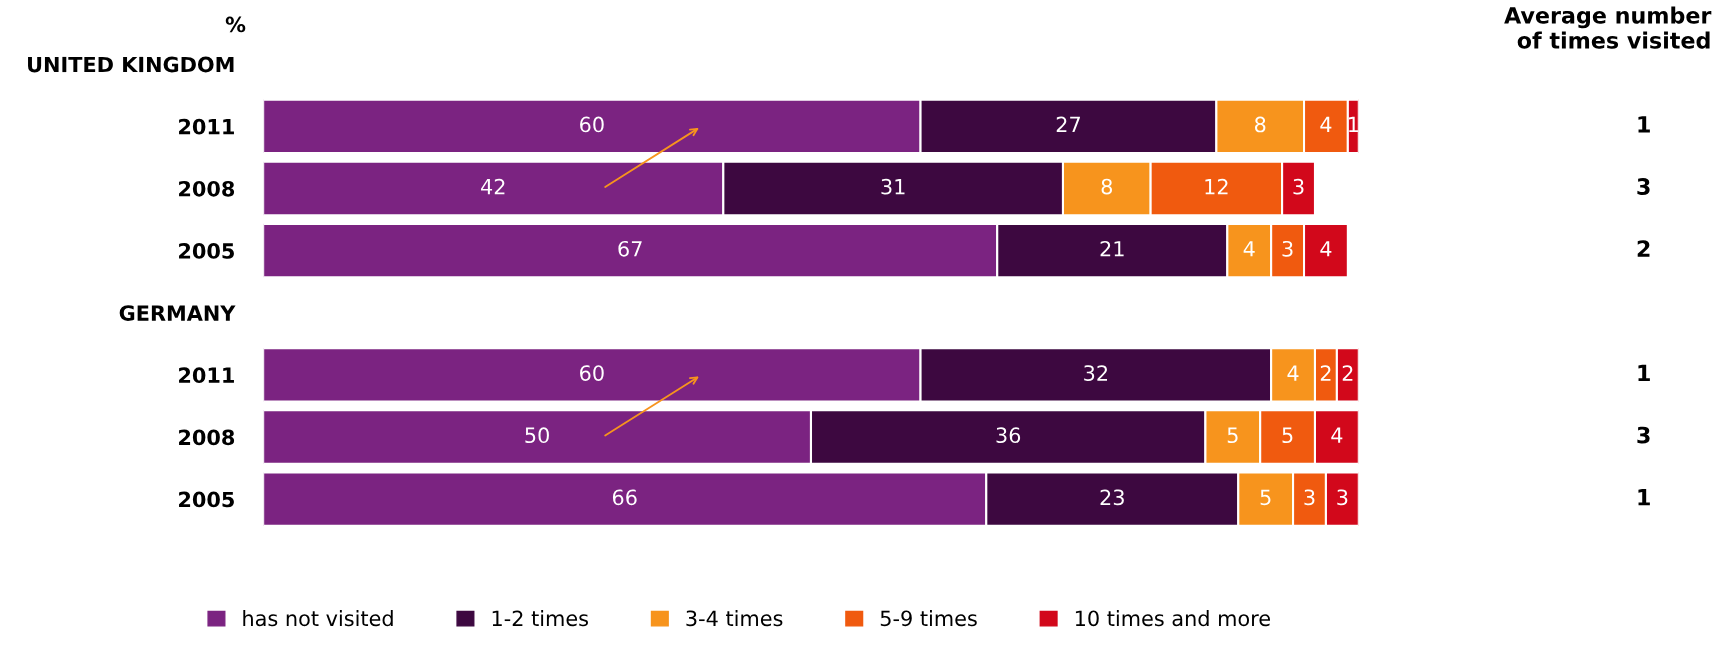 The width and height of the screenshot is (1720, 649). Describe the element at coordinates (131, 64) in the screenshot. I see `y-tick-label: UNITED KINGDOM` at that location.